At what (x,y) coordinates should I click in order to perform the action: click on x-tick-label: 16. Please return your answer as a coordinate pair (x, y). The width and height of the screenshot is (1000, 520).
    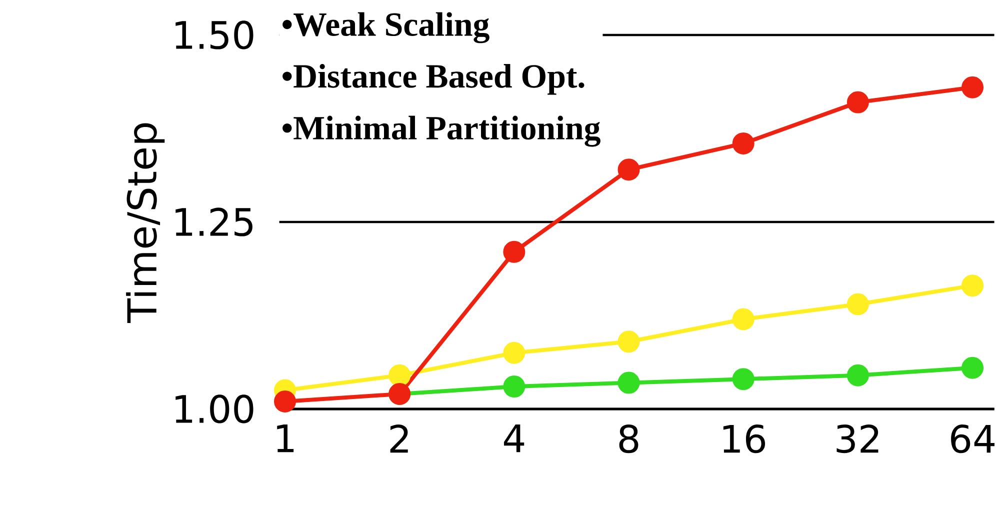
    Looking at the image, I should click on (744, 439).